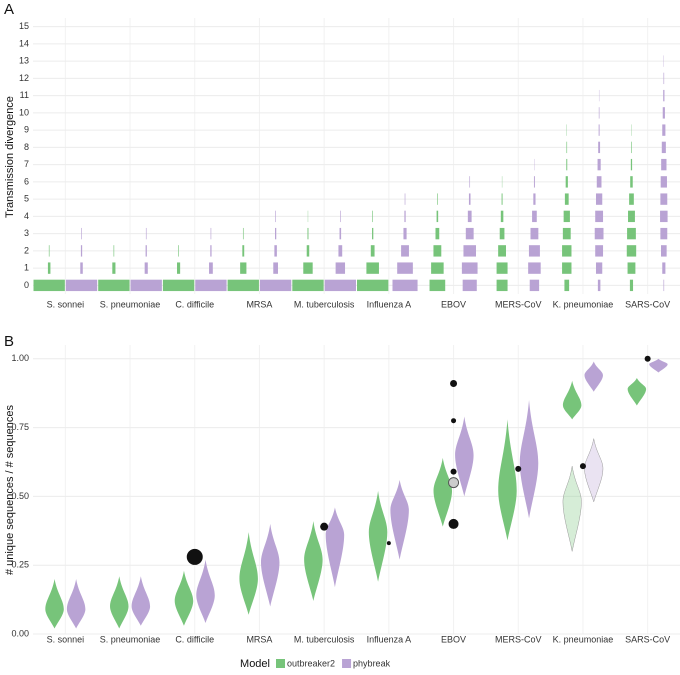 This screenshot has height=675, width=680. What do you see at coordinates (10, 489) in the screenshot?
I see `y-axis-label: # unique sequences / # sequences` at bounding box center [10, 489].